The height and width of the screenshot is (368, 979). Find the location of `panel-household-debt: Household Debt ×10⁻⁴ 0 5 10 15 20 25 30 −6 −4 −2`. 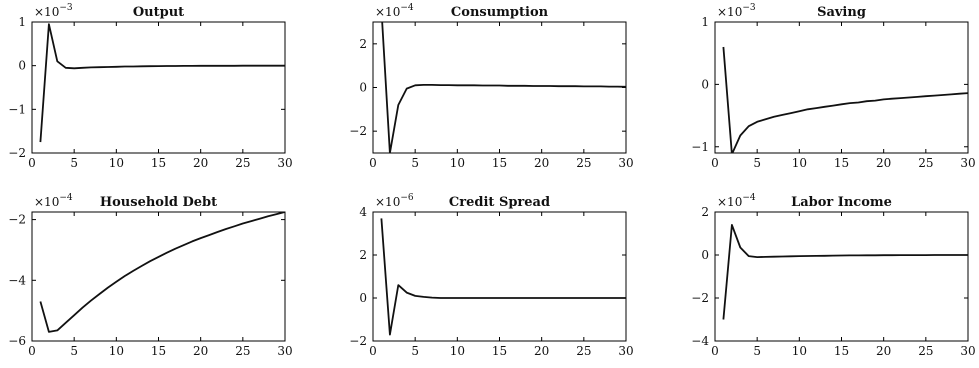

panel-household-debt: Household Debt ×10⁻⁴ 0 5 10 15 20 25 30 −6 −4 −2 is located at coordinates (150, 275).